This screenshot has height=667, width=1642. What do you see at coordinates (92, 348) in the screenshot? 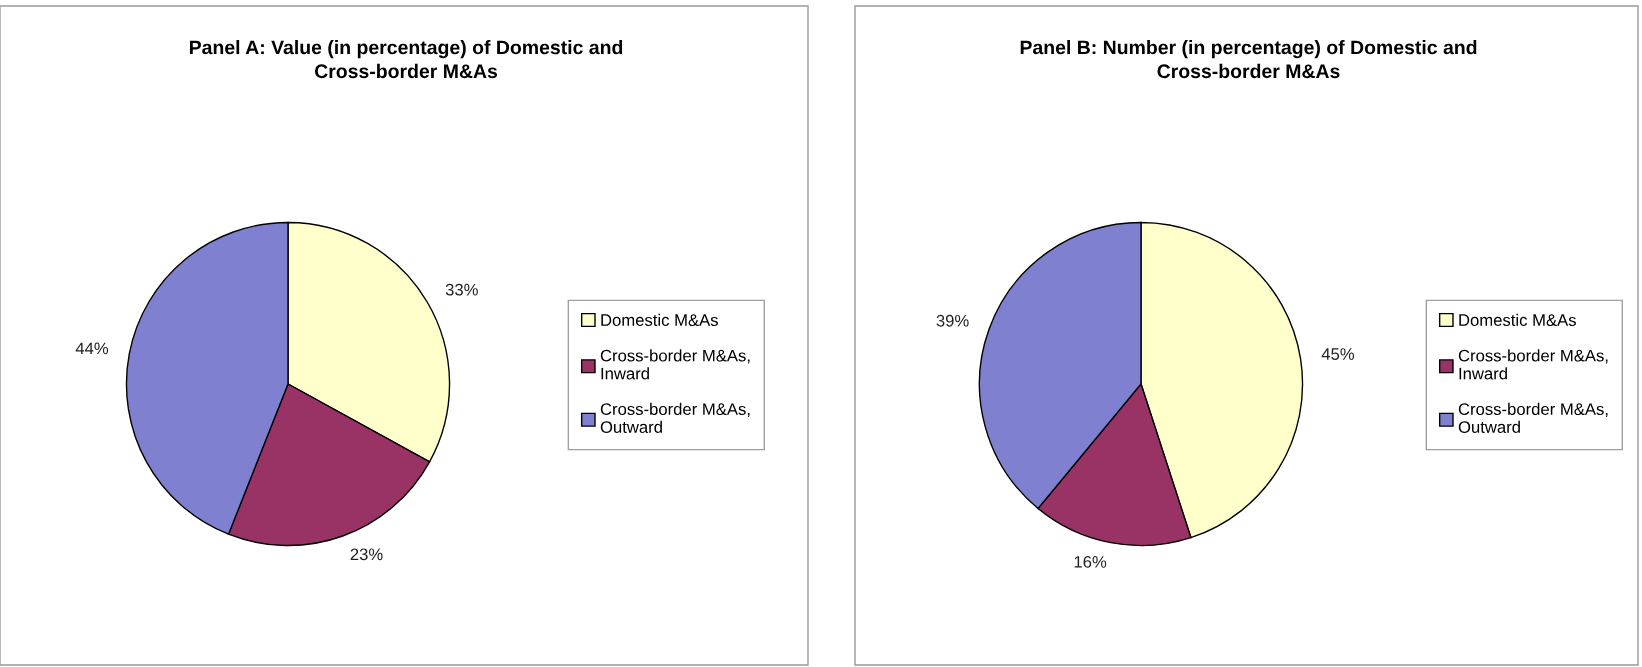
I see `data-label: 44%` at bounding box center [92, 348].